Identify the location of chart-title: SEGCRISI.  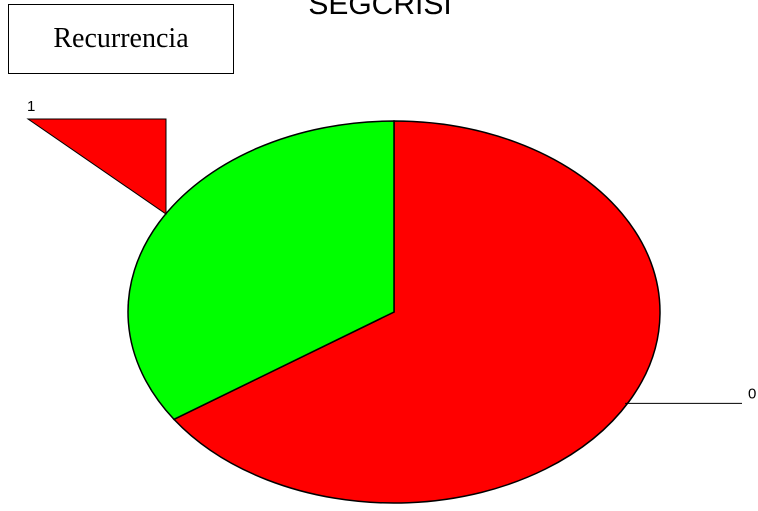
(379, 10).